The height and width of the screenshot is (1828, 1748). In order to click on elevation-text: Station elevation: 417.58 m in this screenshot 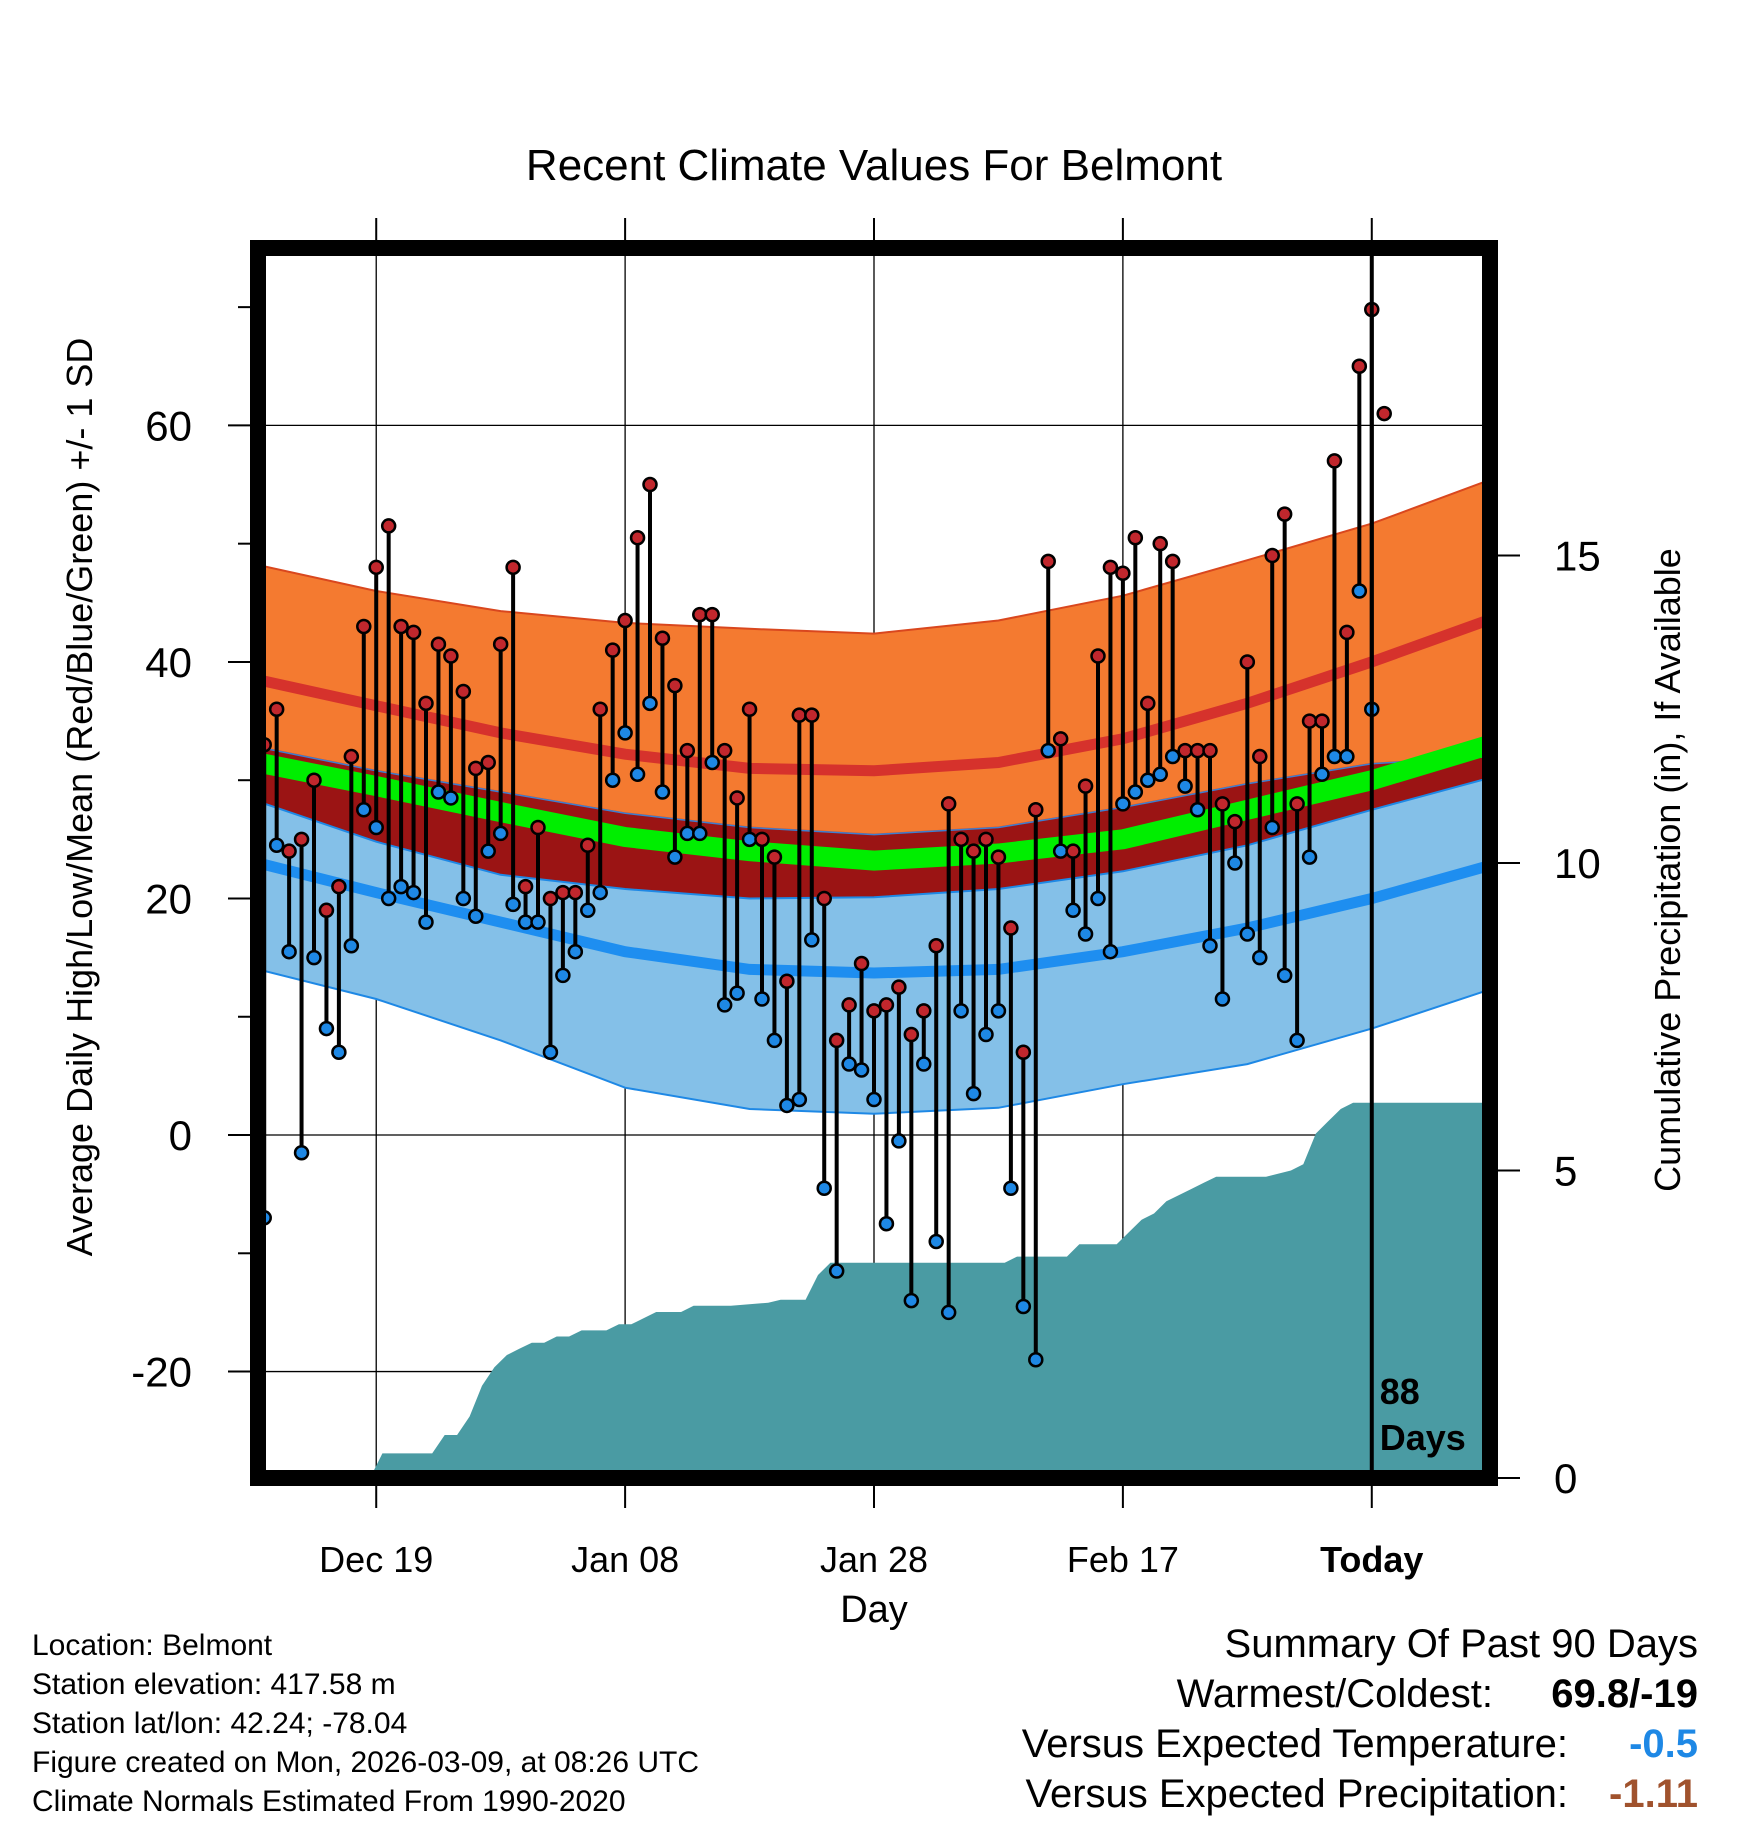, I will do `click(214, 1684)`.